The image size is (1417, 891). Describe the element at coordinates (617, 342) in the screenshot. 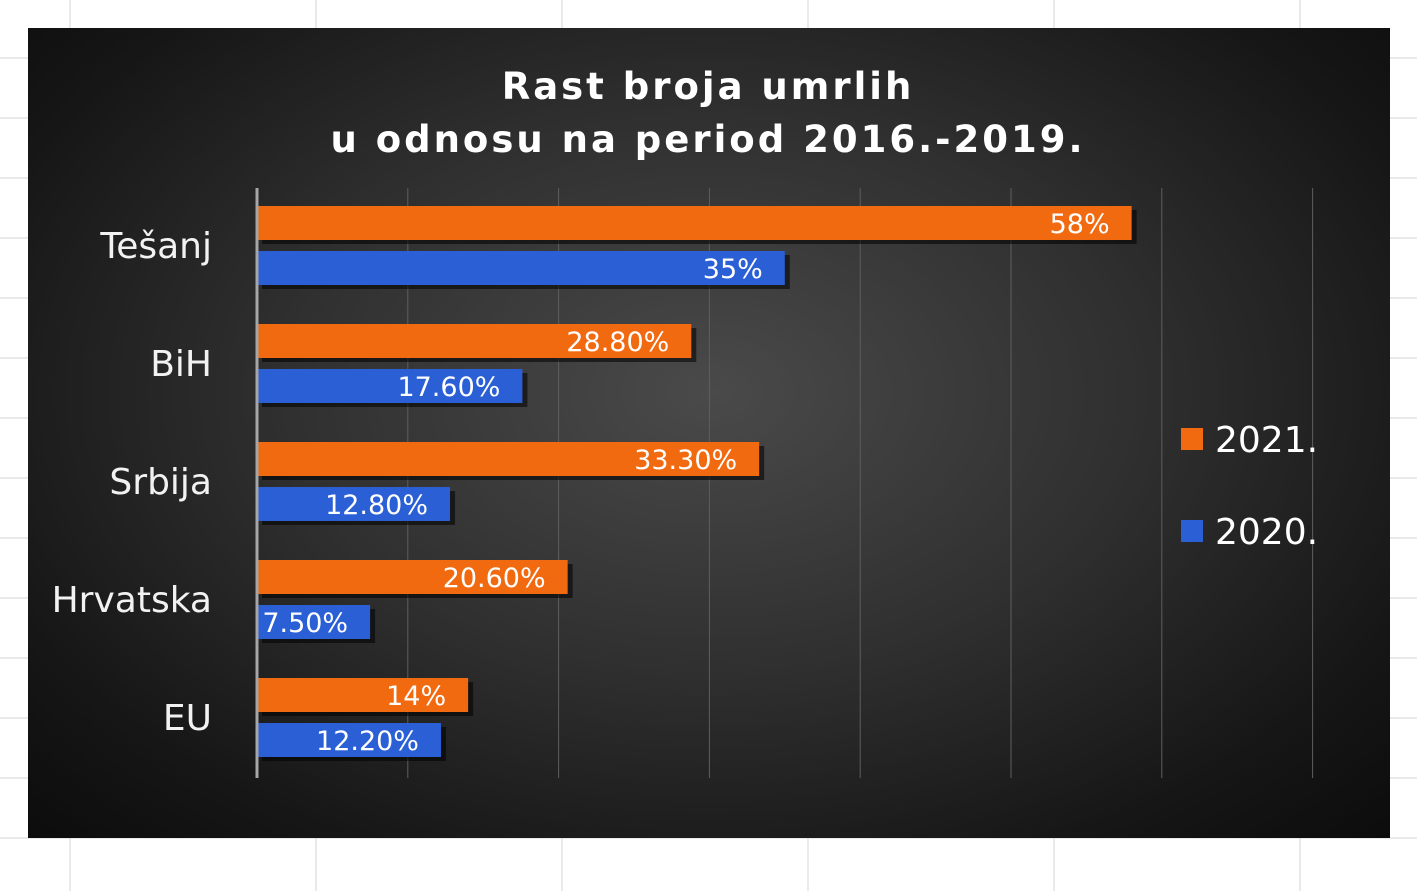

I see `data-label: 28.80%` at that location.